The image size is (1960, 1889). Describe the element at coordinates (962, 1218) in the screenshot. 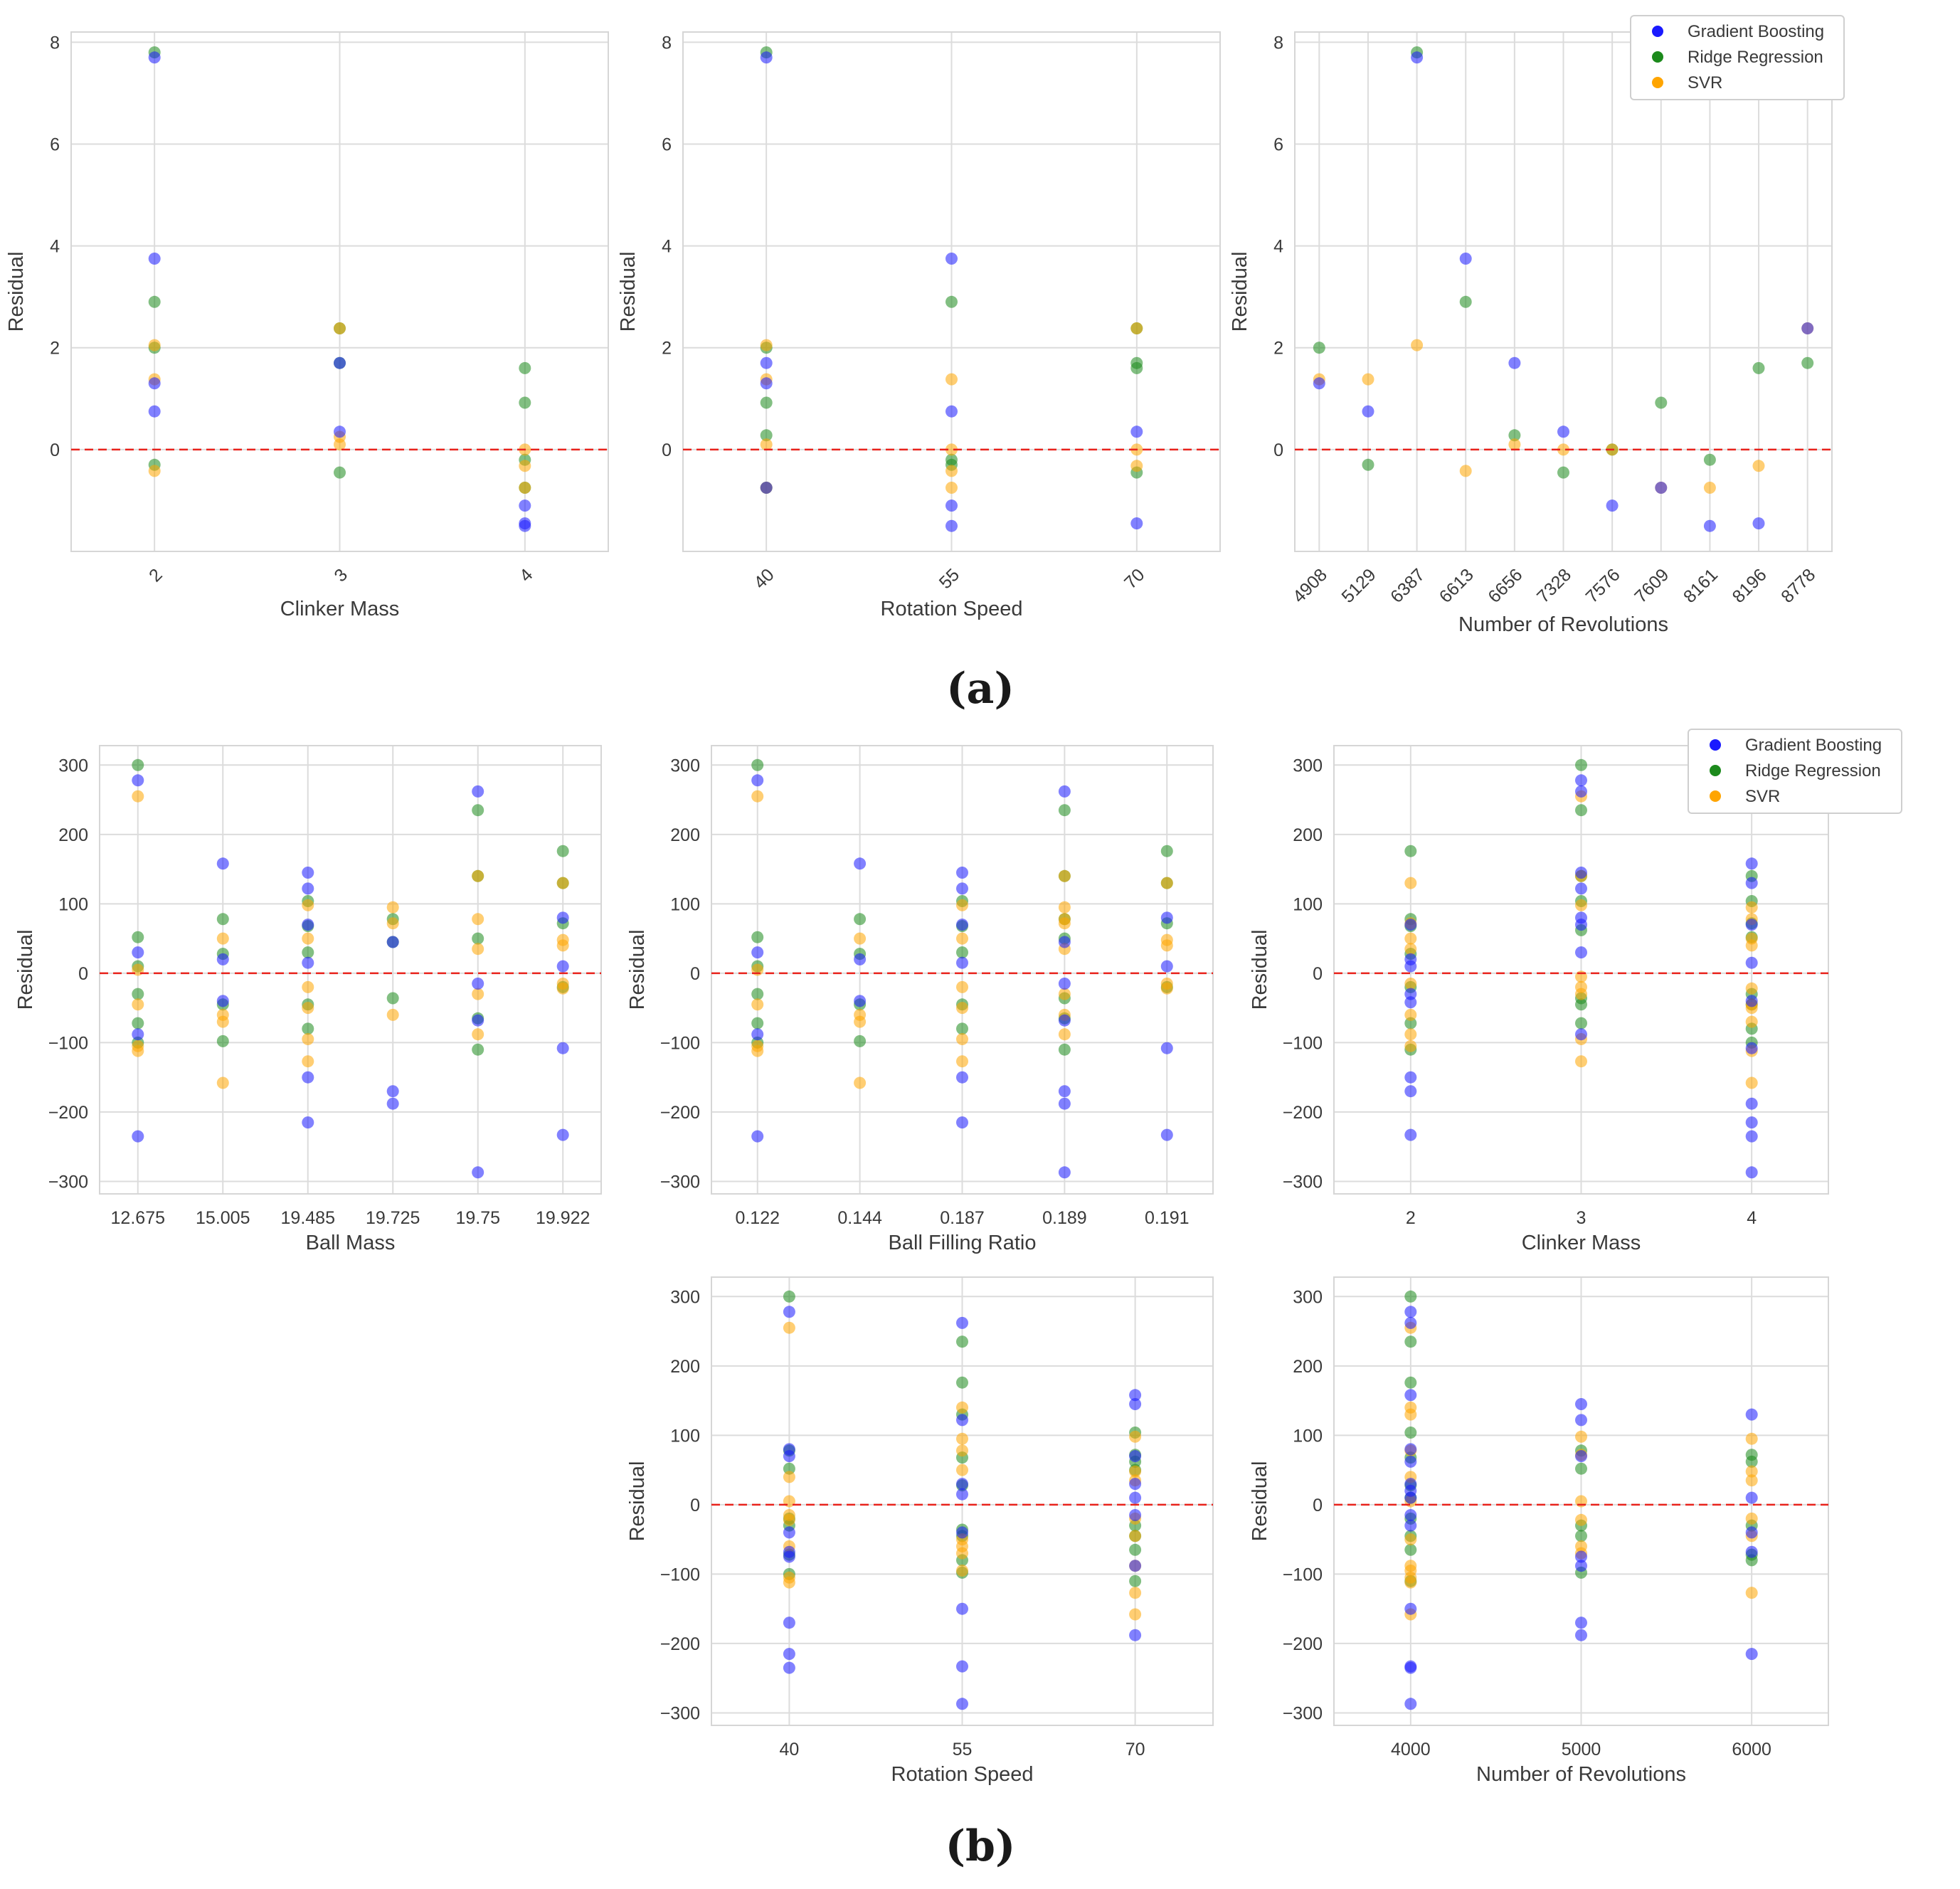

I see `x-tick-label: 0.187` at that location.